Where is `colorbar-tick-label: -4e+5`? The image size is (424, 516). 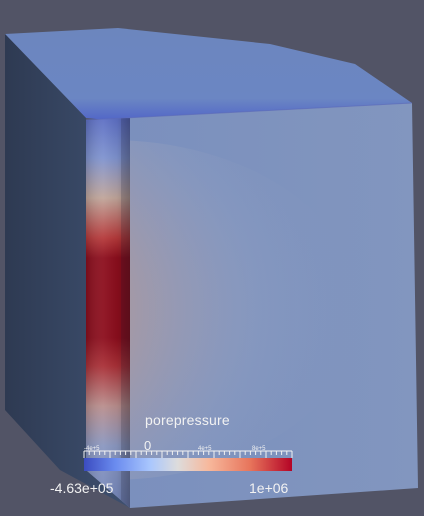 colorbar-tick-label: -4e+5 is located at coordinates (92, 449).